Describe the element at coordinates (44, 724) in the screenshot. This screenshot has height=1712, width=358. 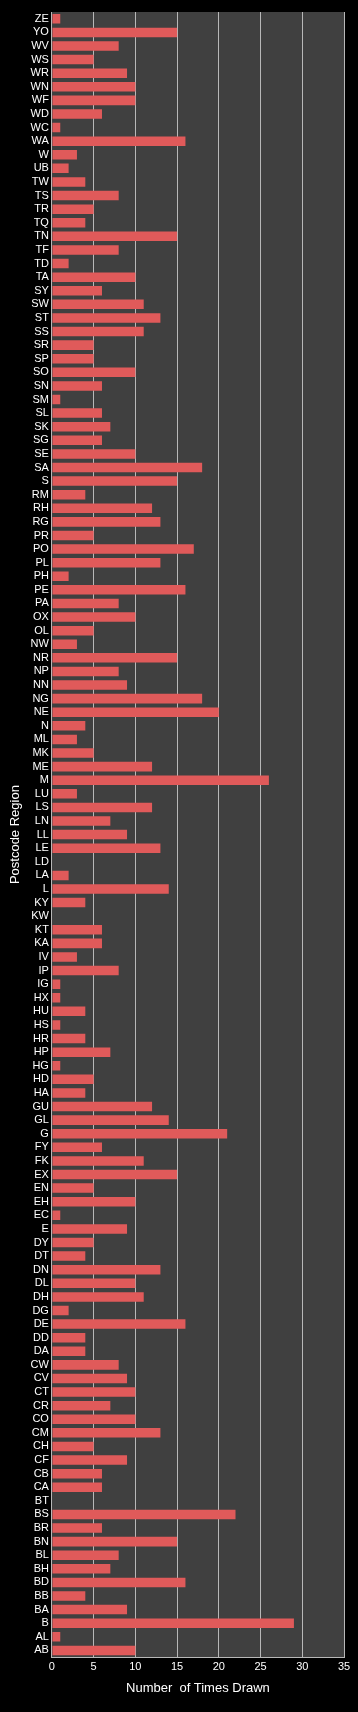
I see `y-tick-label: N` at that location.